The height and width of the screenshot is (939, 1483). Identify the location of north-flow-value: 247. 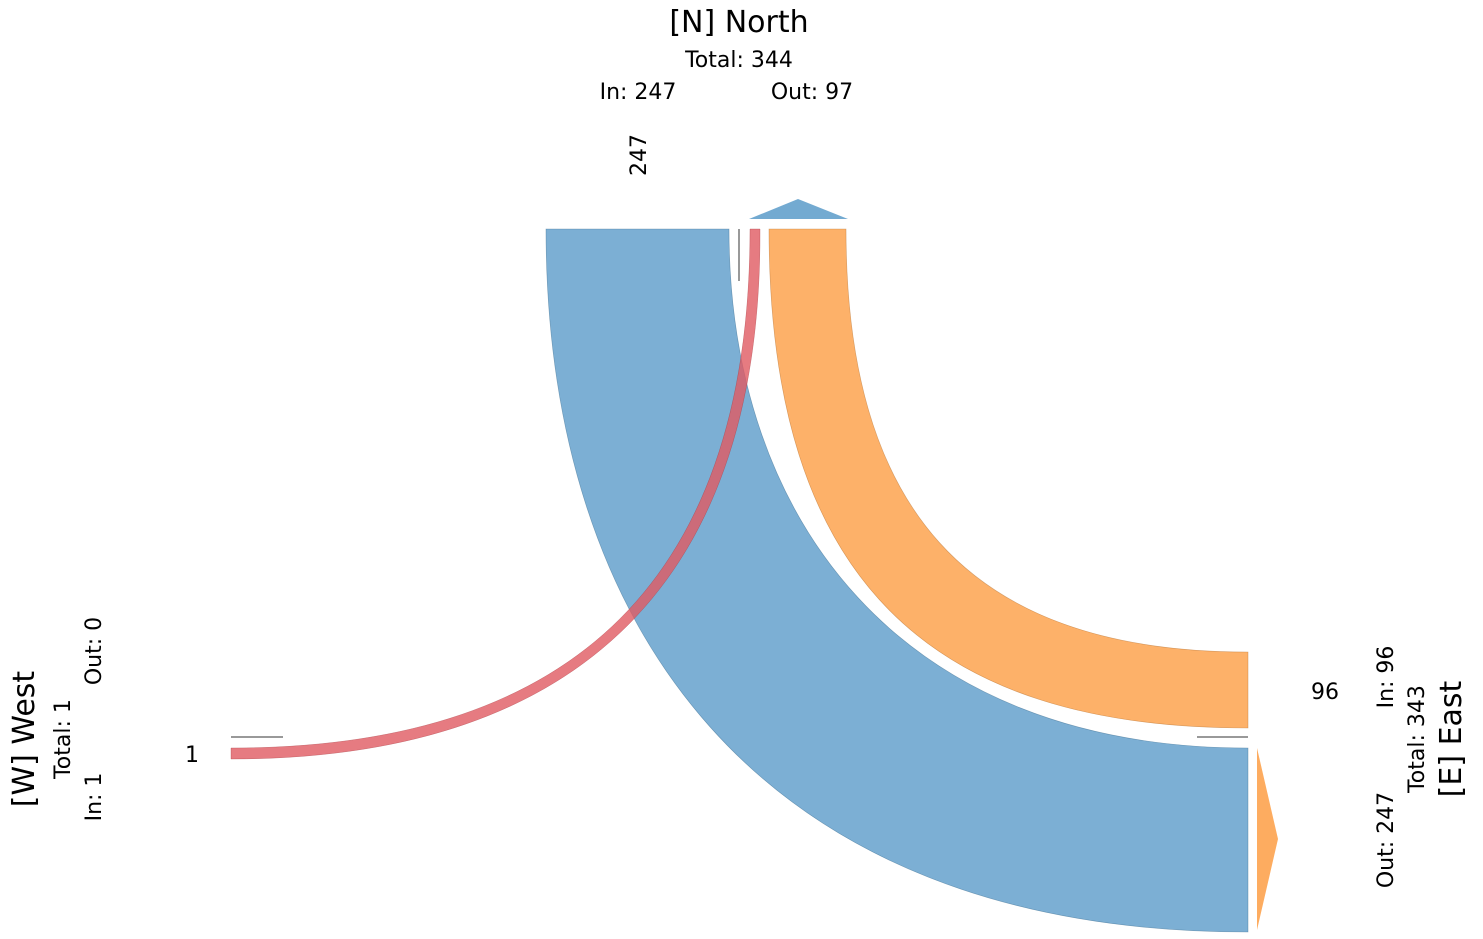
(639, 155).